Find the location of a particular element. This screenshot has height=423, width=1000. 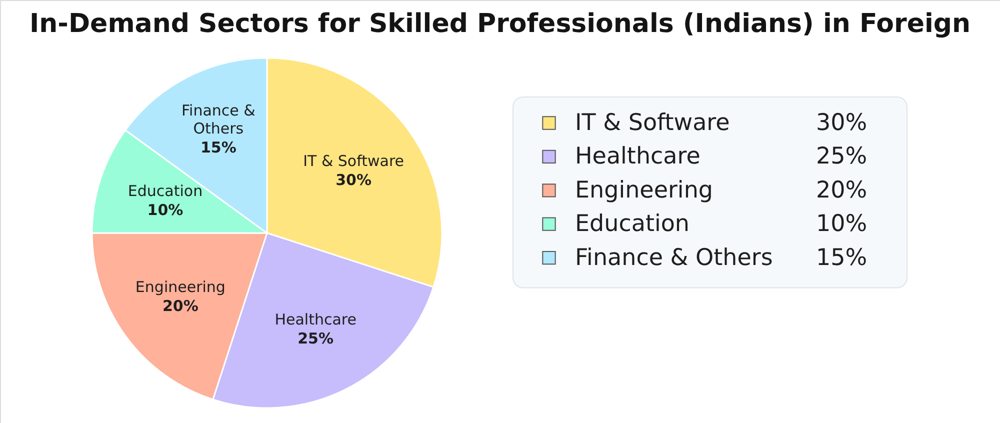

slice-label: Education is located at coordinates (165, 191).